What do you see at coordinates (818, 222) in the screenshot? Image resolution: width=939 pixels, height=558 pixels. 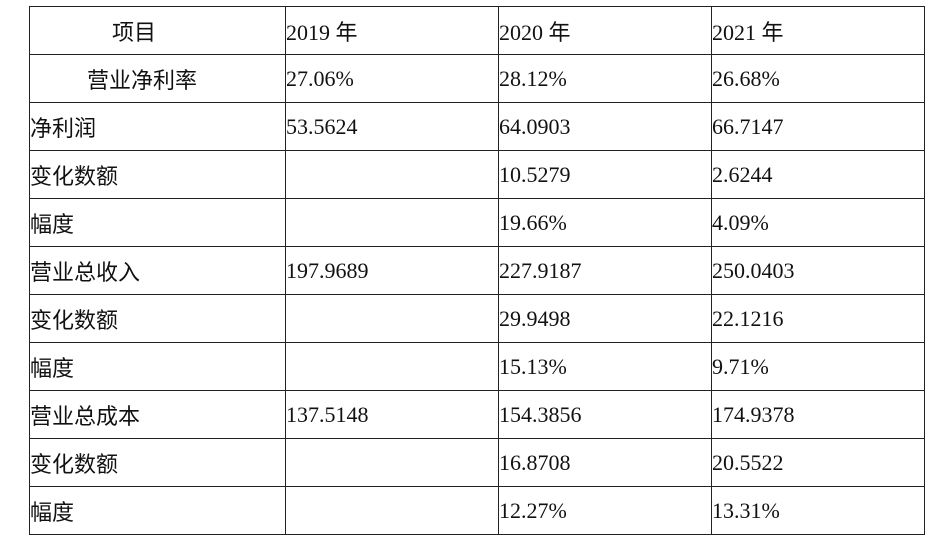 I see `cell-2021: 4.09%` at bounding box center [818, 222].